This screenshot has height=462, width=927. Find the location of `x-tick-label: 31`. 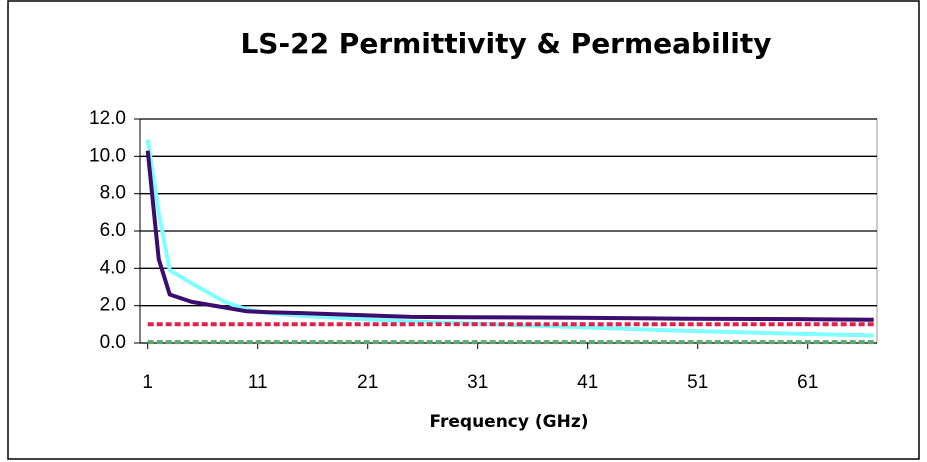

x-tick-label: 31 is located at coordinates (477, 382).